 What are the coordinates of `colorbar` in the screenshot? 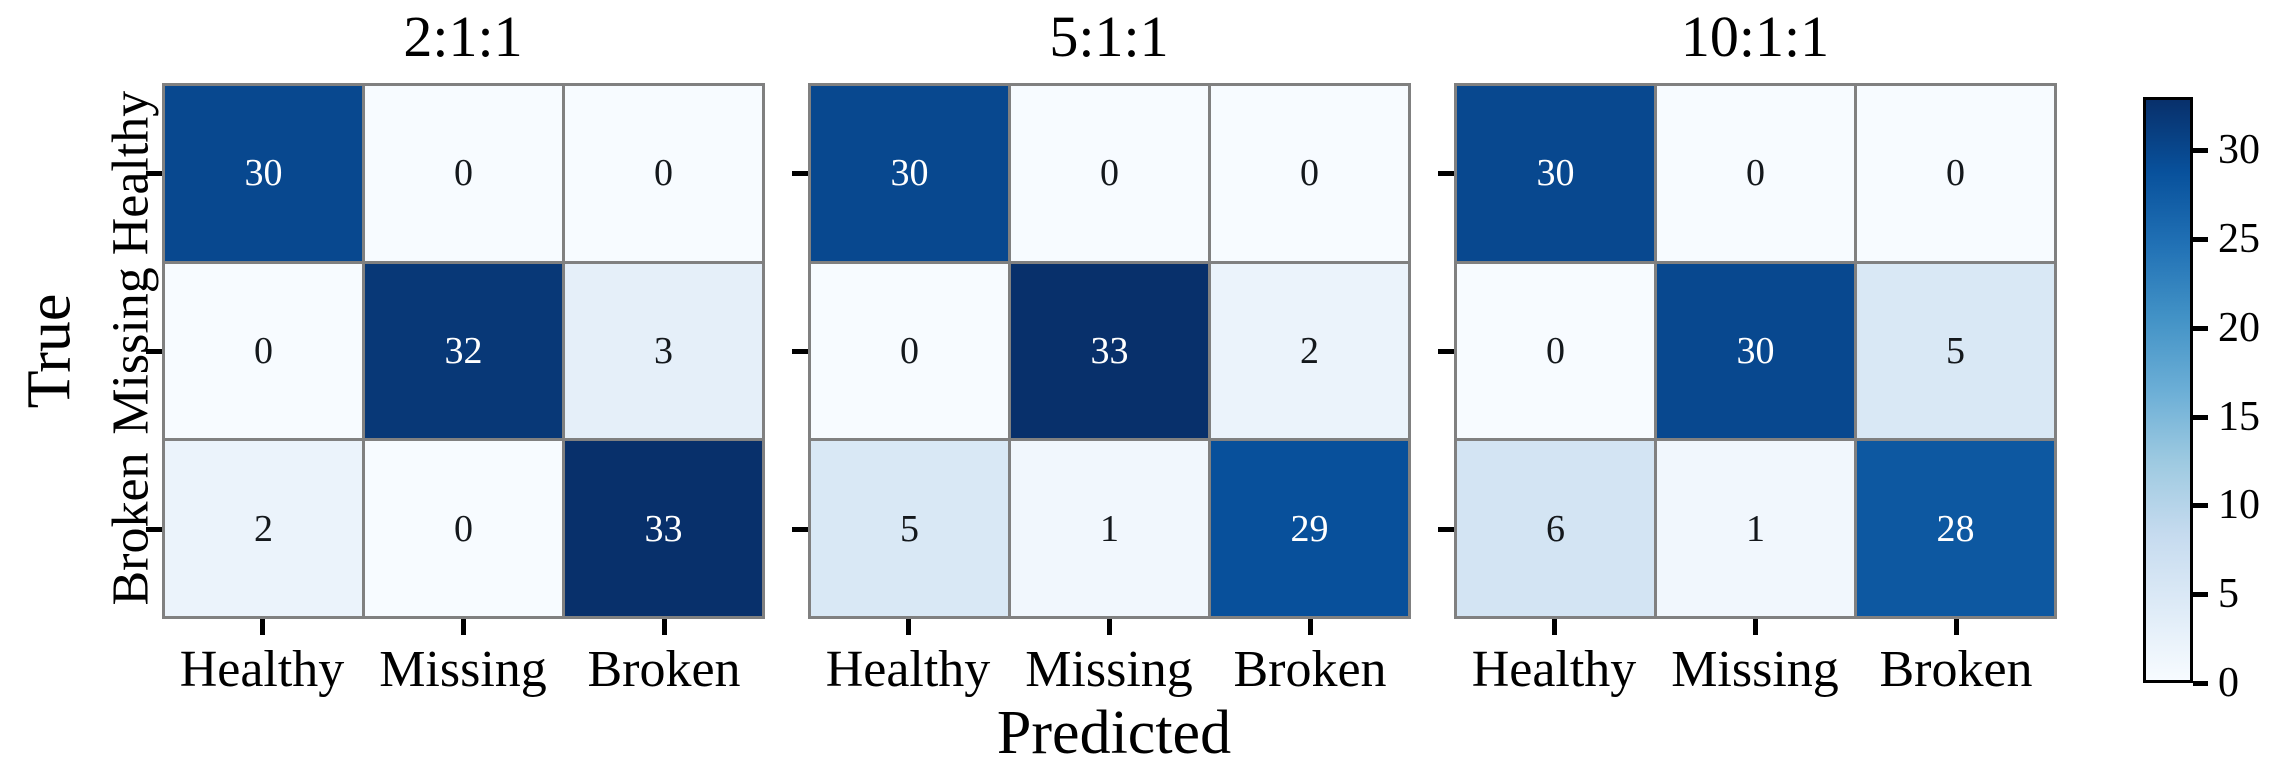 It's located at (2168, 390).